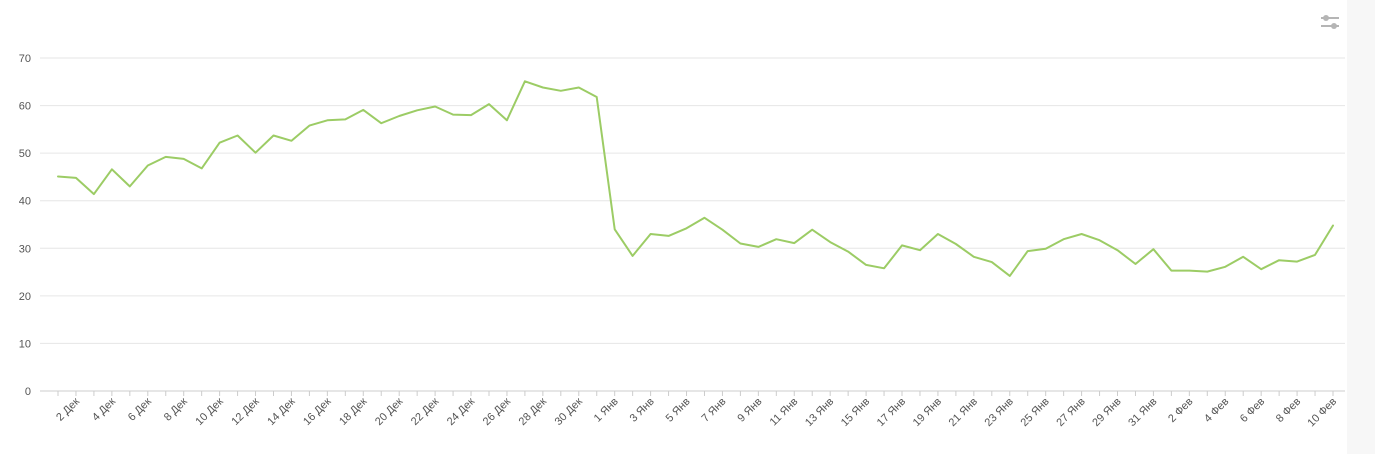 Image resolution: width=1375 pixels, height=454 pixels. Describe the element at coordinates (25, 107) in the screenshot. I see `y-tick-label: 60` at that location.